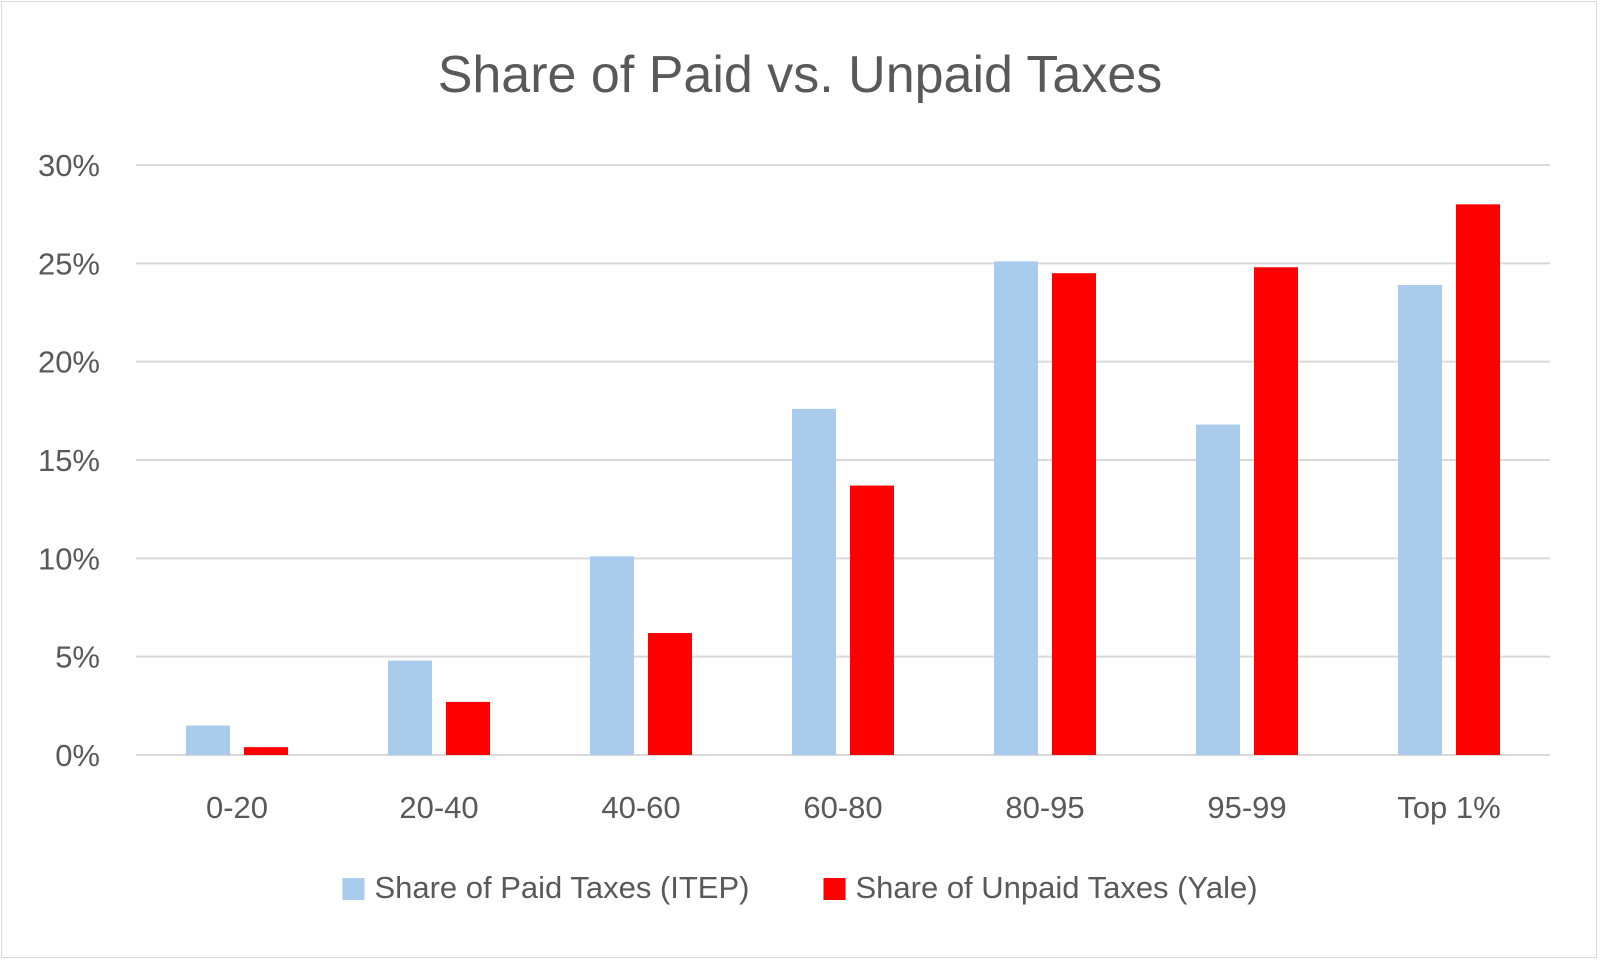  Describe the element at coordinates (77, 657) in the screenshot. I see `y-tick-label: 5%` at that location.